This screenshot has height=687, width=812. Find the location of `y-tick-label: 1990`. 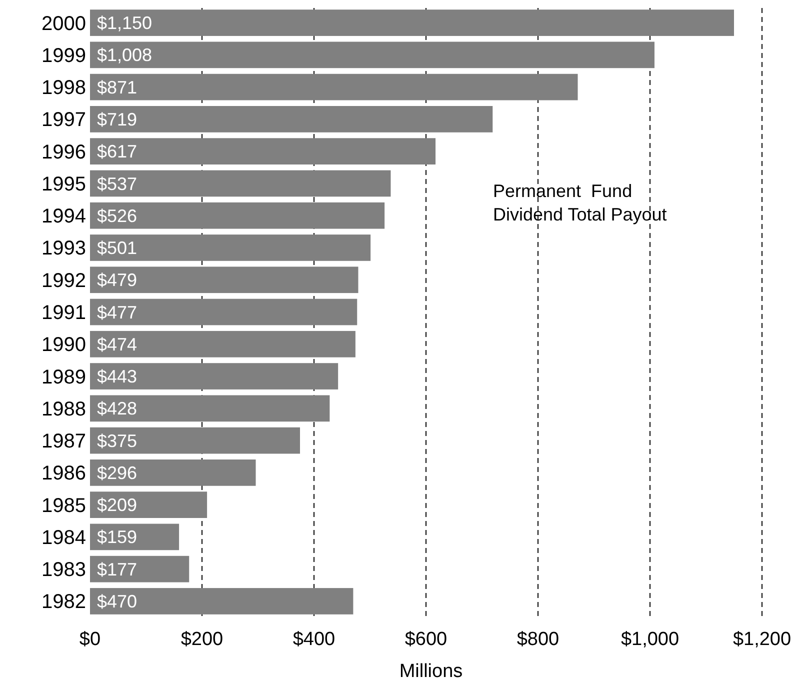

y-tick-label: 1990 is located at coordinates (64, 345).